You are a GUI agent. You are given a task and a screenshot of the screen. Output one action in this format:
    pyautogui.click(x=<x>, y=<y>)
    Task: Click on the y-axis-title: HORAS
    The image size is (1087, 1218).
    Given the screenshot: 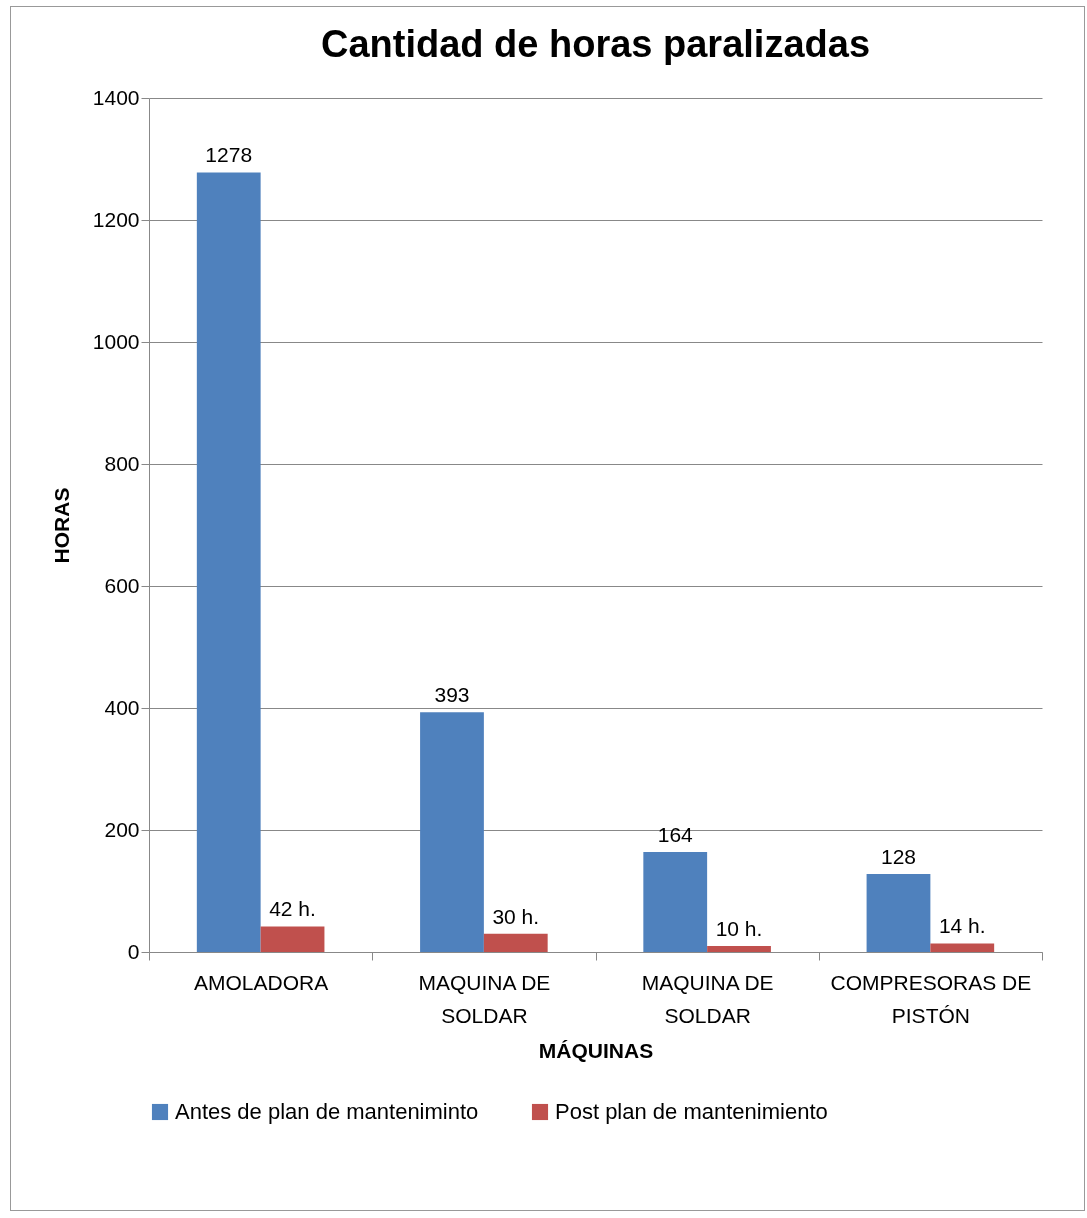 What is the action you would take?
    pyautogui.click(x=61, y=525)
    